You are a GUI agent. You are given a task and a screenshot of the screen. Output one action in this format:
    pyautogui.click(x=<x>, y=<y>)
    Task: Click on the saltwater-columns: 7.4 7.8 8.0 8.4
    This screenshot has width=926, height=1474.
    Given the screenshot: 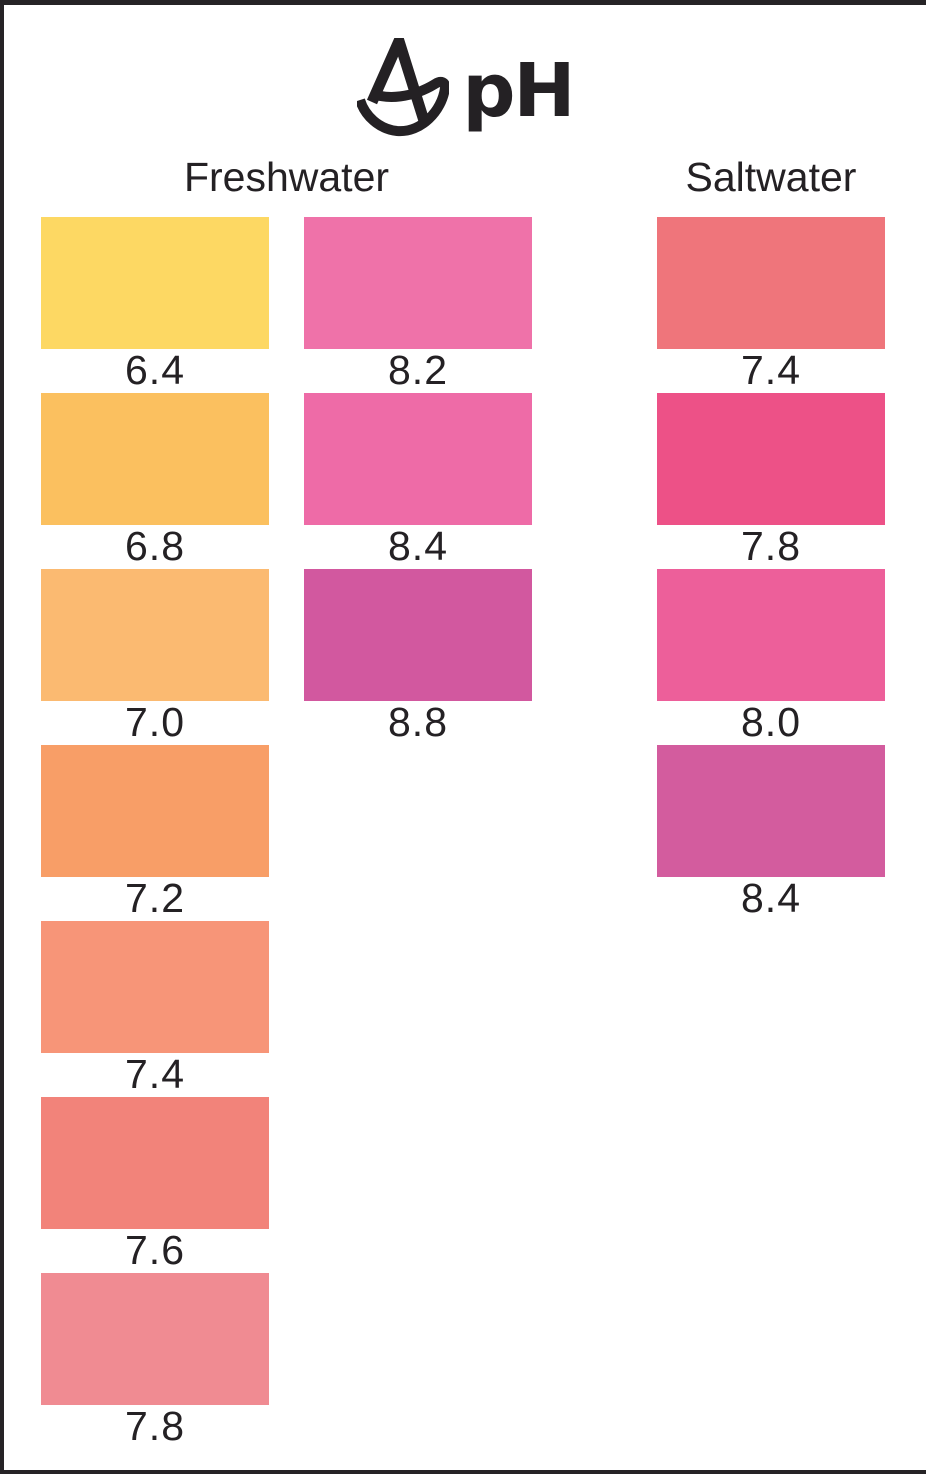 What is the action you would take?
    pyautogui.click(x=771, y=569)
    